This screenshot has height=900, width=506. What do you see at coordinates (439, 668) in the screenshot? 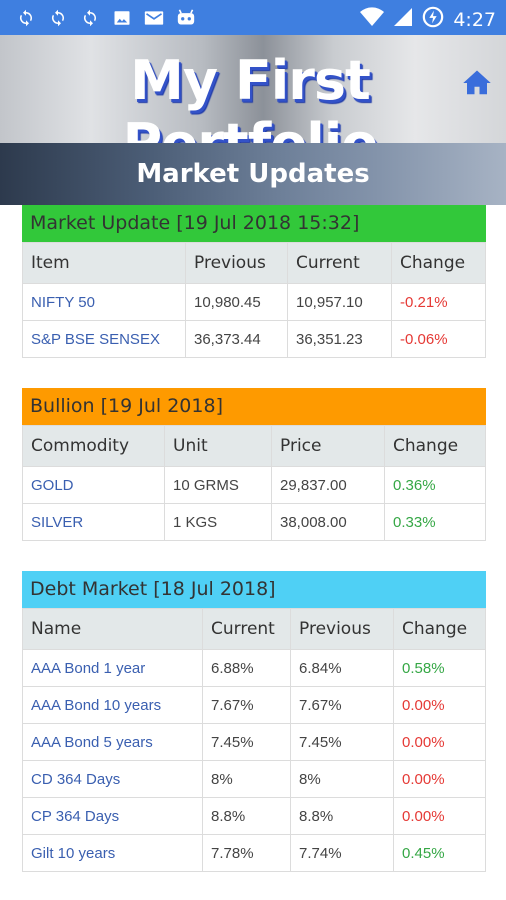
I see `change-cell: 0.58%` at bounding box center [439, 668].